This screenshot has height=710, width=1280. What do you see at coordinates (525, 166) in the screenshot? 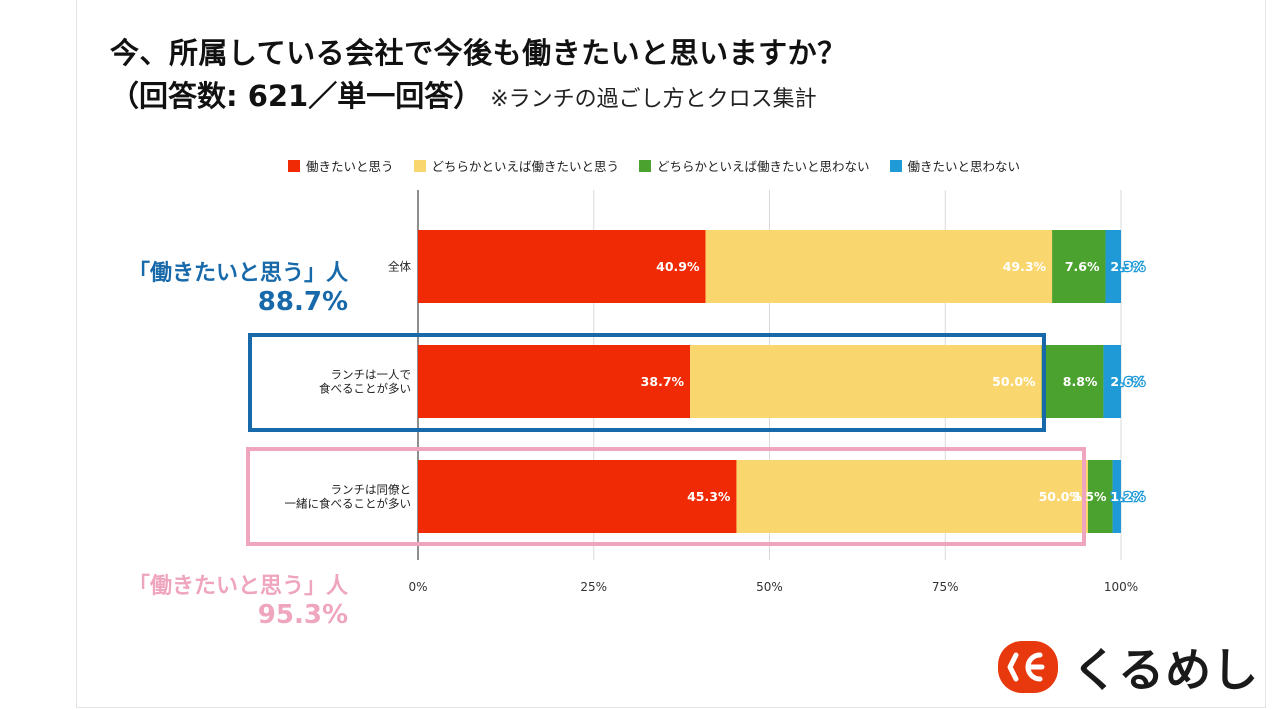
I see `legend-label-somewhat-want: どちらかといえば働きたいと思う` at bounding box center [525, 166].